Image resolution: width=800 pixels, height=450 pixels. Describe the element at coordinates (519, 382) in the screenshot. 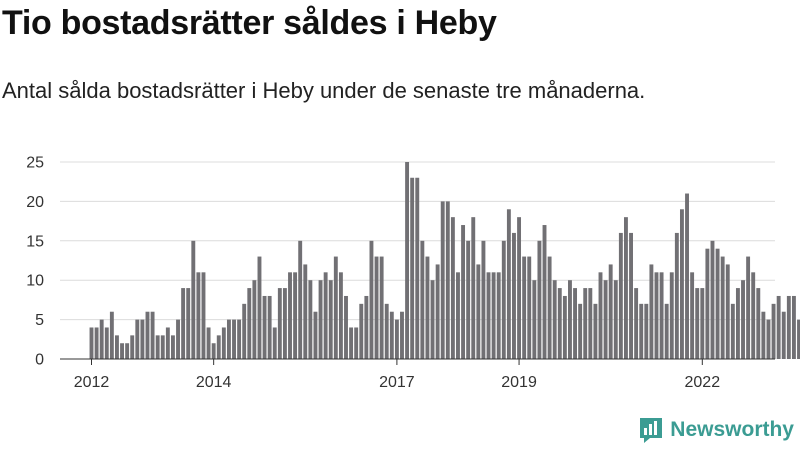

I see `x-tick-label: 2019` at that location.